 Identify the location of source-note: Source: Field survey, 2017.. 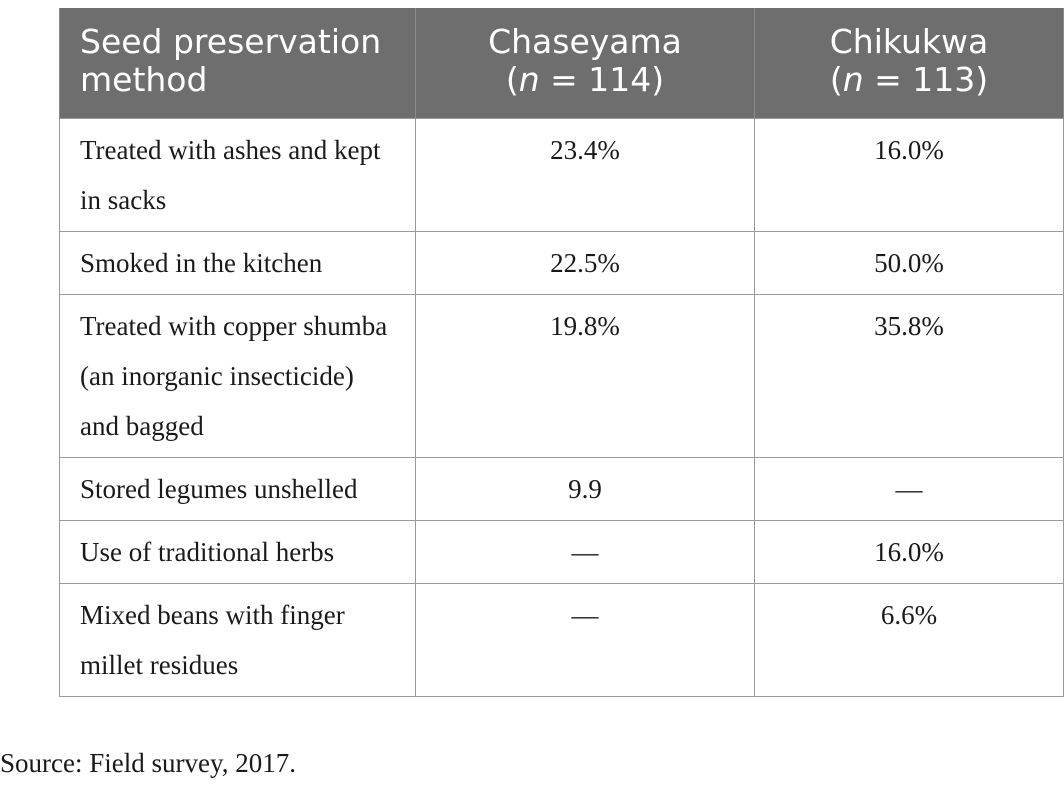
(148, 763).